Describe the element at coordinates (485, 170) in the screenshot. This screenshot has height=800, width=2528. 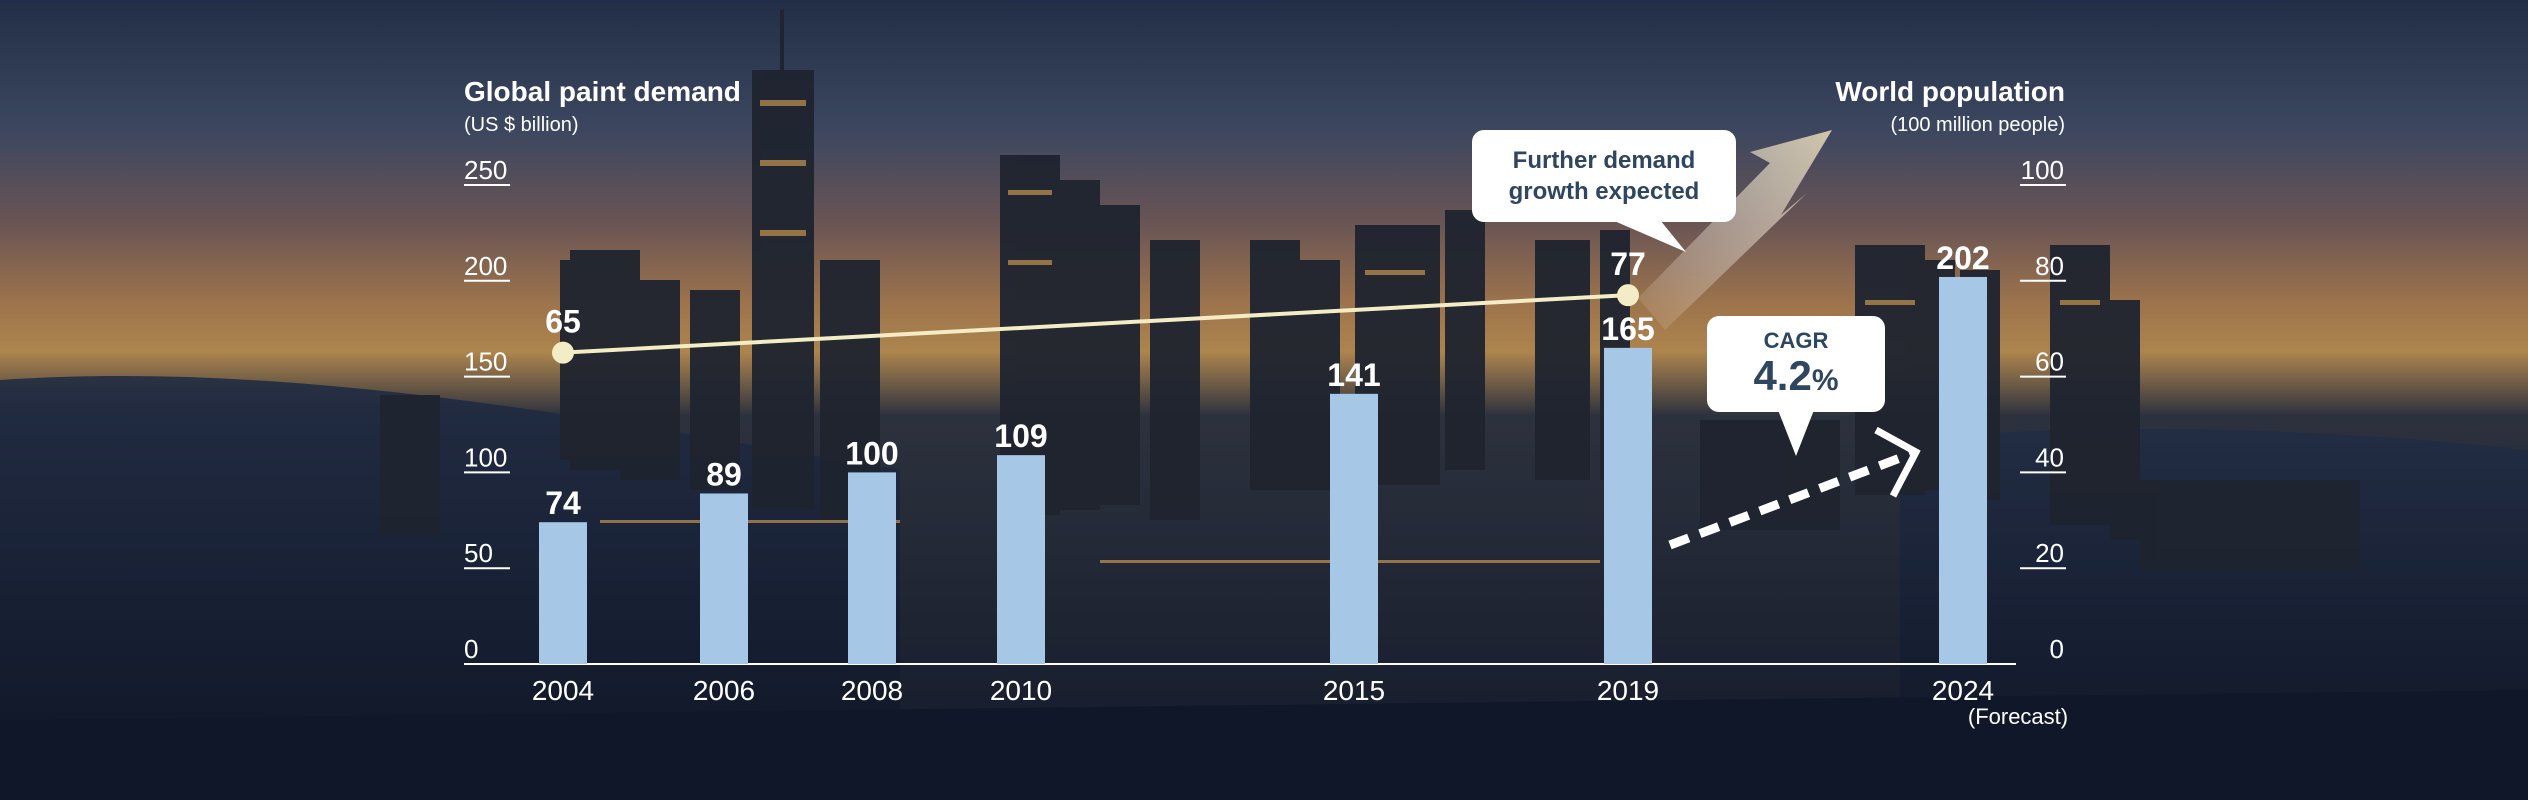
I see `left-tick-label: 250` at that location.